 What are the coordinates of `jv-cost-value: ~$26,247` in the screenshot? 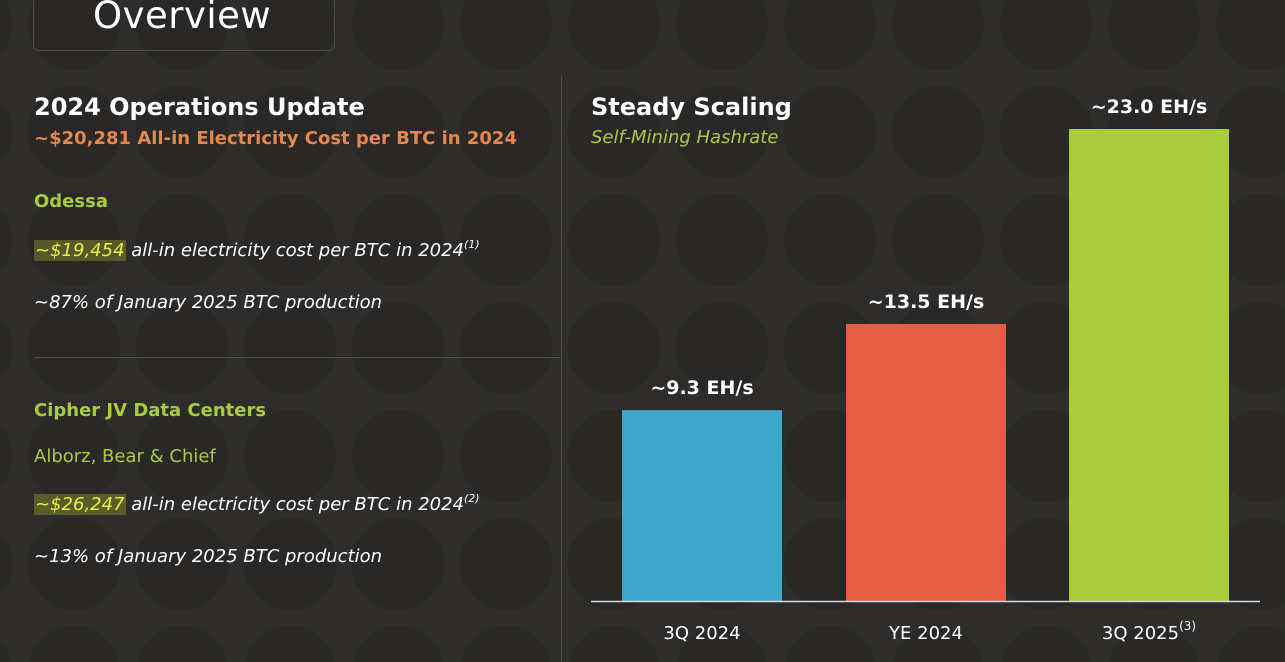 It's located at (80, 504).